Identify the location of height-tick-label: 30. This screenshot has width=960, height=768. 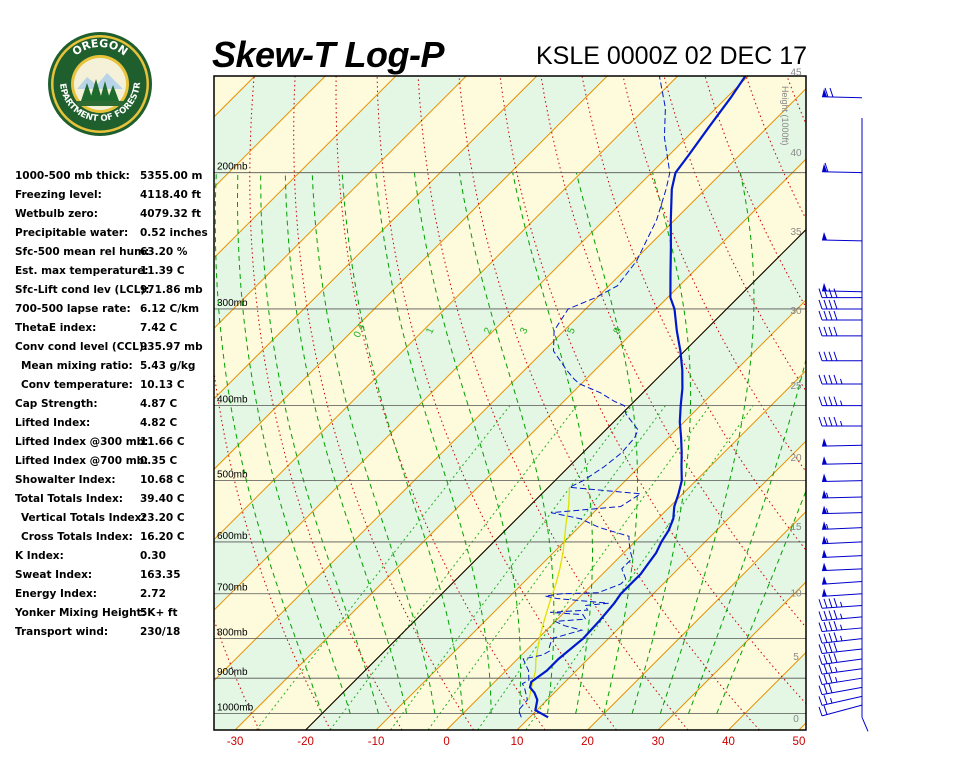
(796, 311).